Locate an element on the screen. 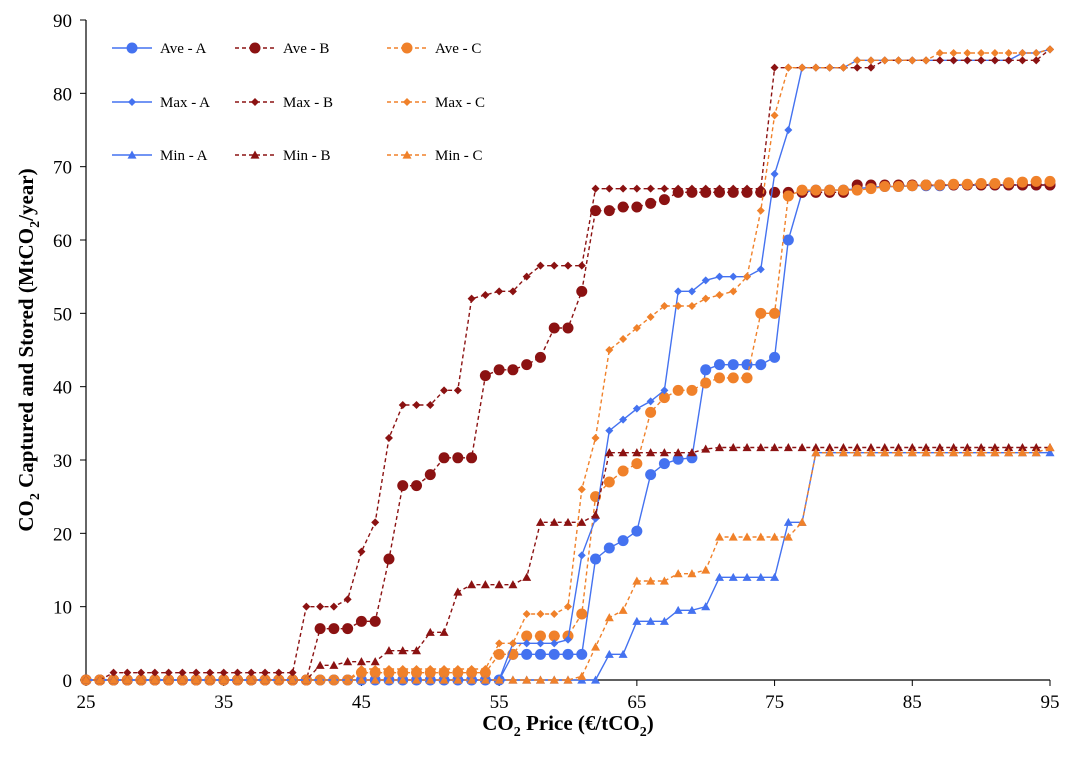 This screenshot has width=1067, height=768. legend-label: Max - A is located at coordinates (185, 103).